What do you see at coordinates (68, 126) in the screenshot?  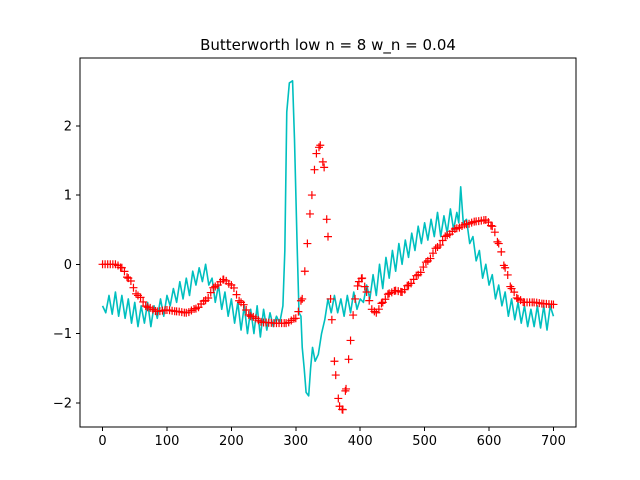 I see `y-tick-label: 2` at bounding box center [68, 126].